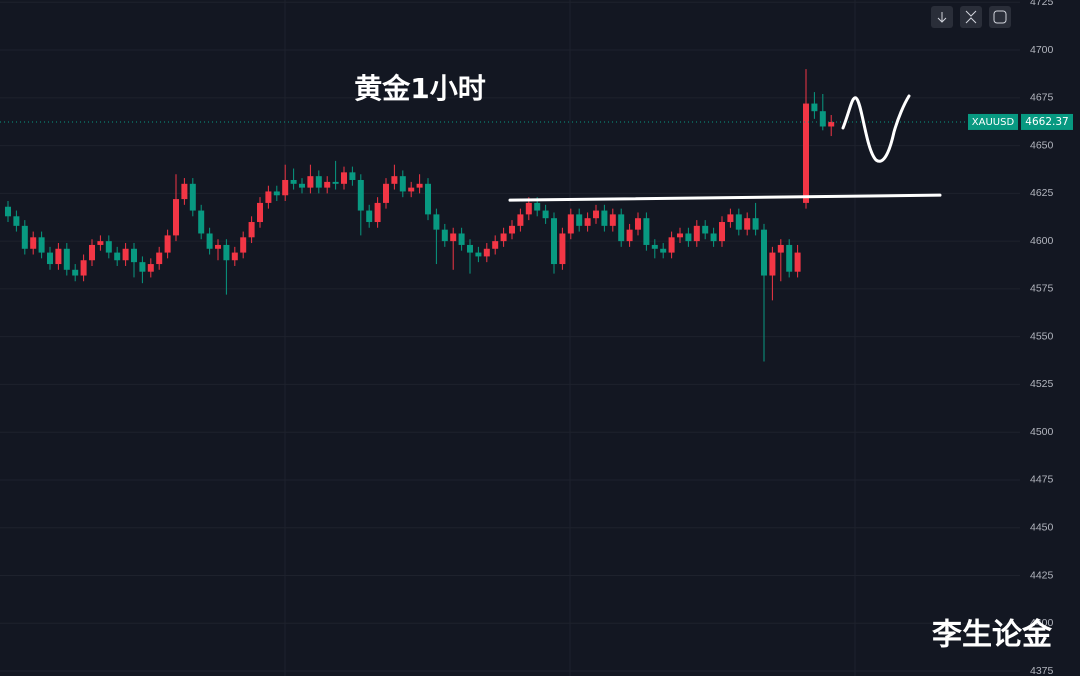 This screenshot has height=676, width=1080. I want to click on y-tick-label: 4450, so click(1042, 528).